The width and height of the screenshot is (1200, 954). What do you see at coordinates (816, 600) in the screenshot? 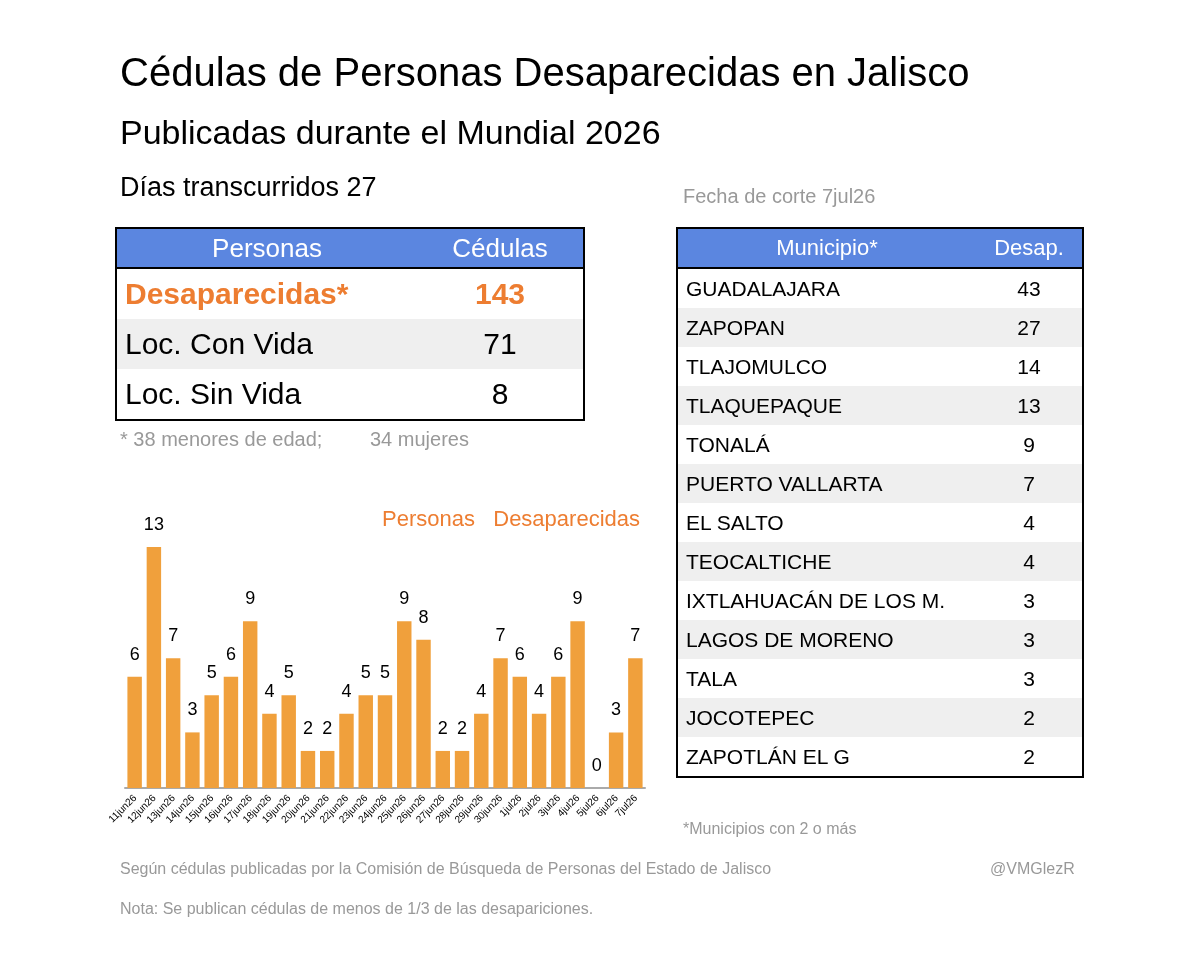
I see `category-label: IXTLAHUACÁN DE LOS M.` at bounding box center [816, 600].